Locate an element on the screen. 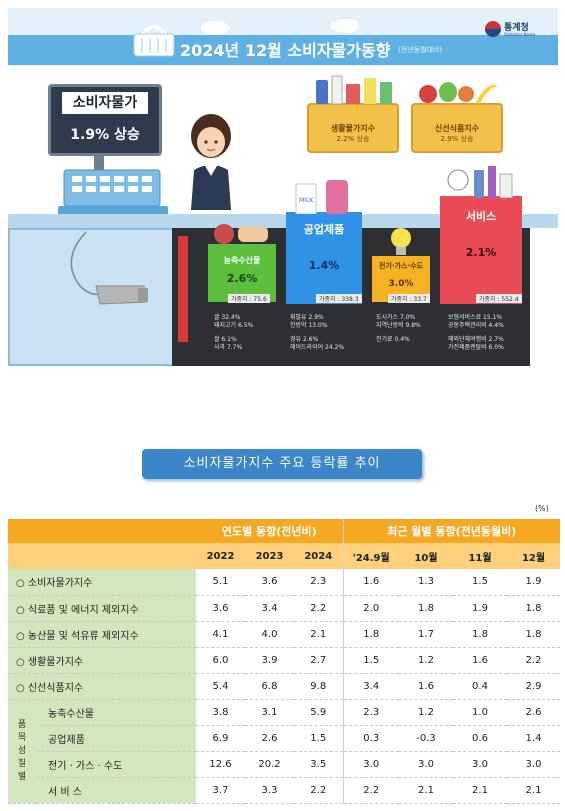 This screenshot has width=565, height=811. cell: 3.7 is located at coordinates (220, 790).